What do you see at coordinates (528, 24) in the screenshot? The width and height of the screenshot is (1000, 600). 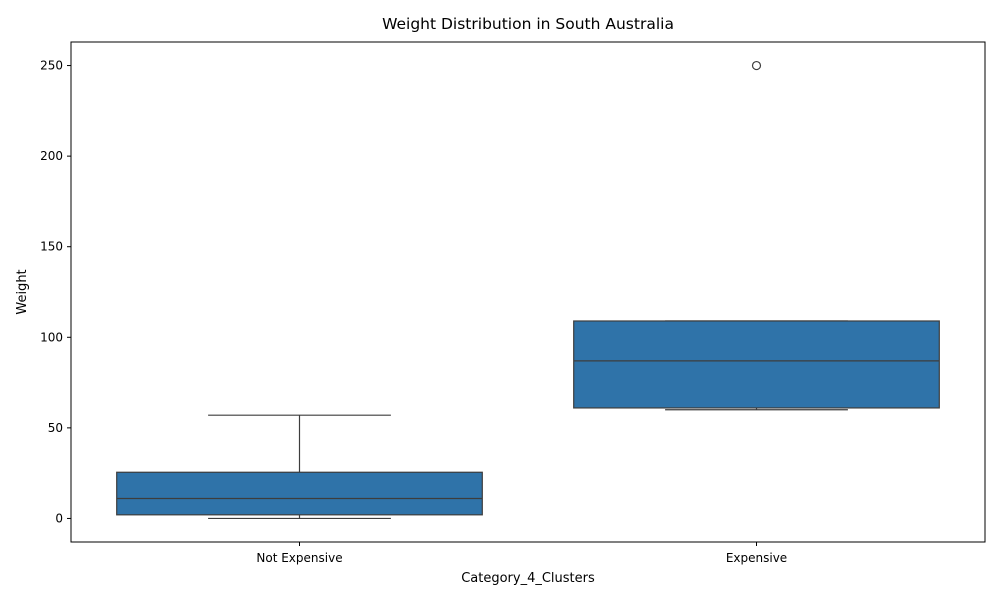 I see `chart-title: Weight Distribution in South Australia` at bounding box center [528, 24].